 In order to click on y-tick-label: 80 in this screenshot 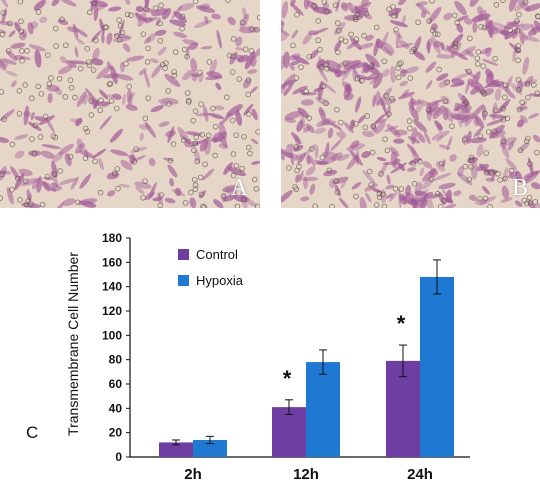, I will do `click(116, 360)`.